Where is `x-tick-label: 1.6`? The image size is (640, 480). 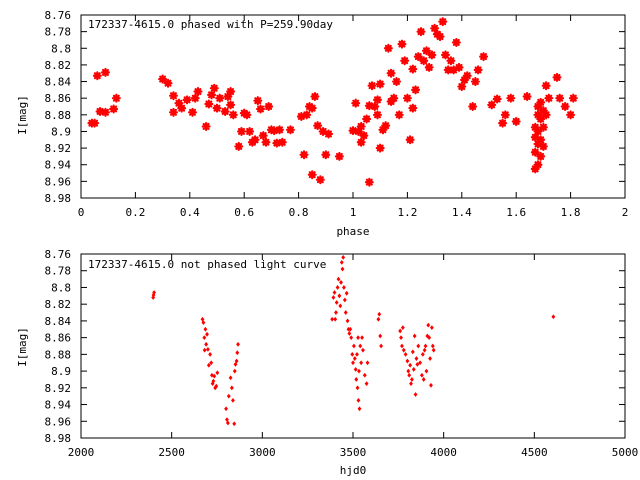 x-tick-label: 1.6 is located at coordinates (516, 212).